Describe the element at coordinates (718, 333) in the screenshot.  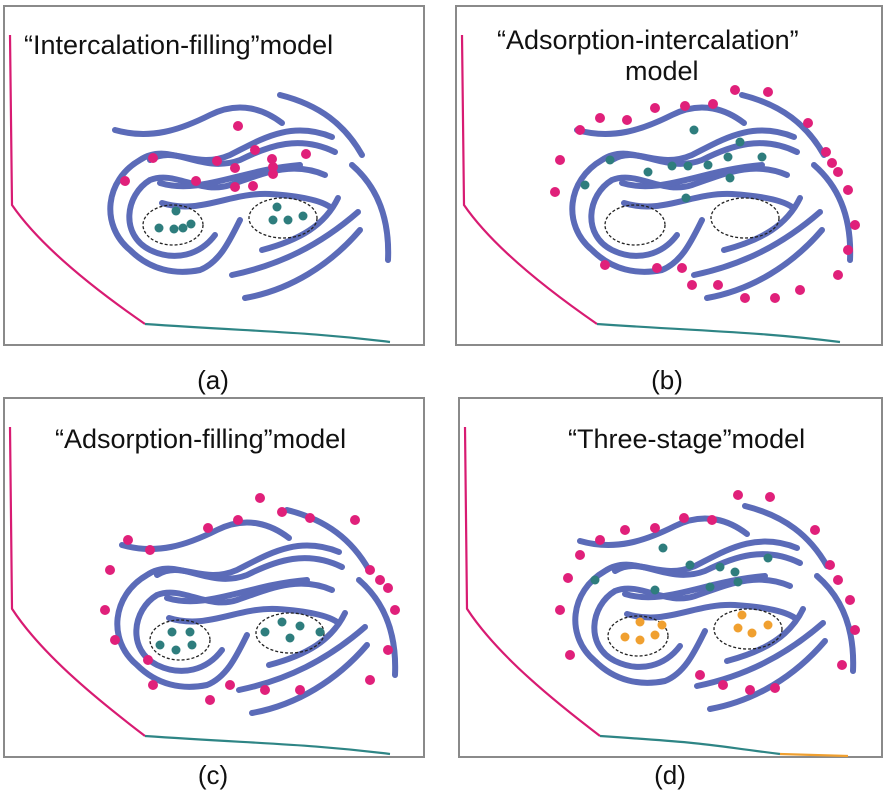
I see `plateau-region-curve-b` at that location.